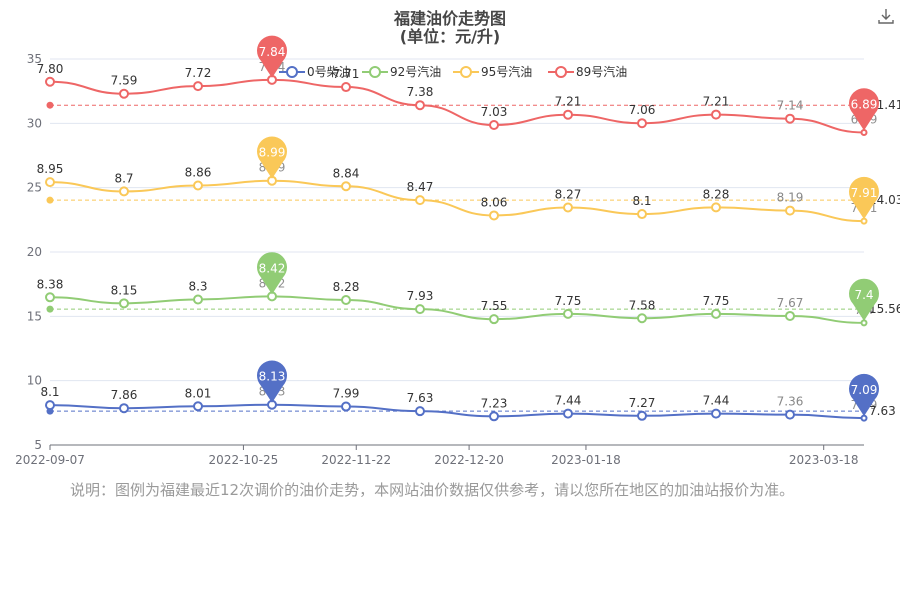 The height and width of the screenshot is (600, 900). What do you see at coordinates (123, 178) in the screenshot?
I see `data-label: 8.7` at bounding box center [123, 178].